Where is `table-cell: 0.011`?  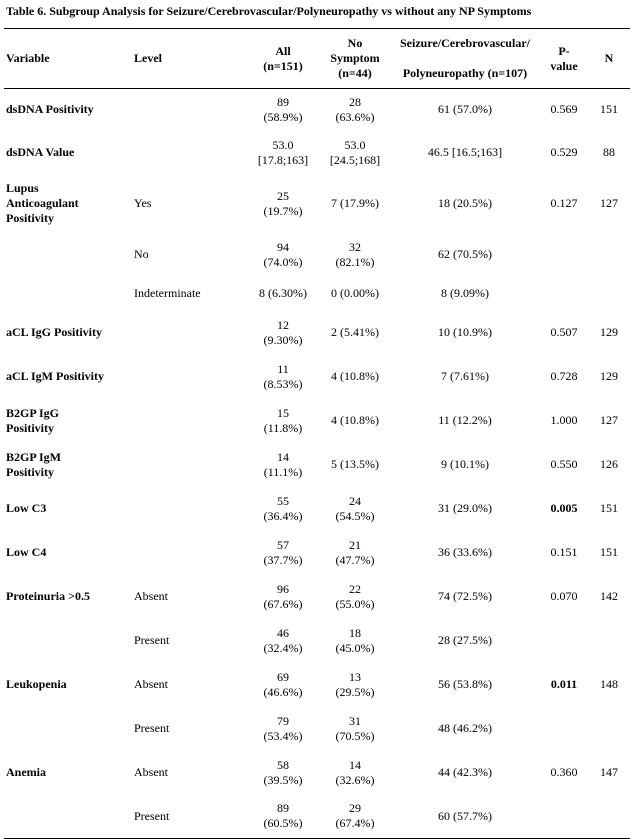
table-cell: 0.011 is located at coordinates (564, 684).